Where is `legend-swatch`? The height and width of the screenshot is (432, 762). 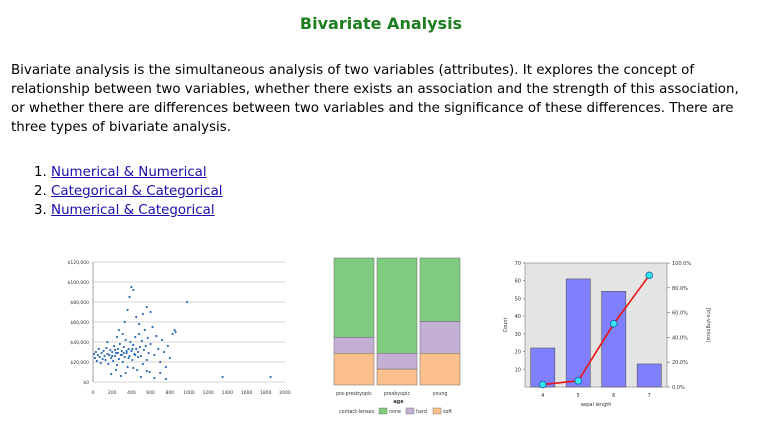 legend-swatch is located at coordinates (383, 411).